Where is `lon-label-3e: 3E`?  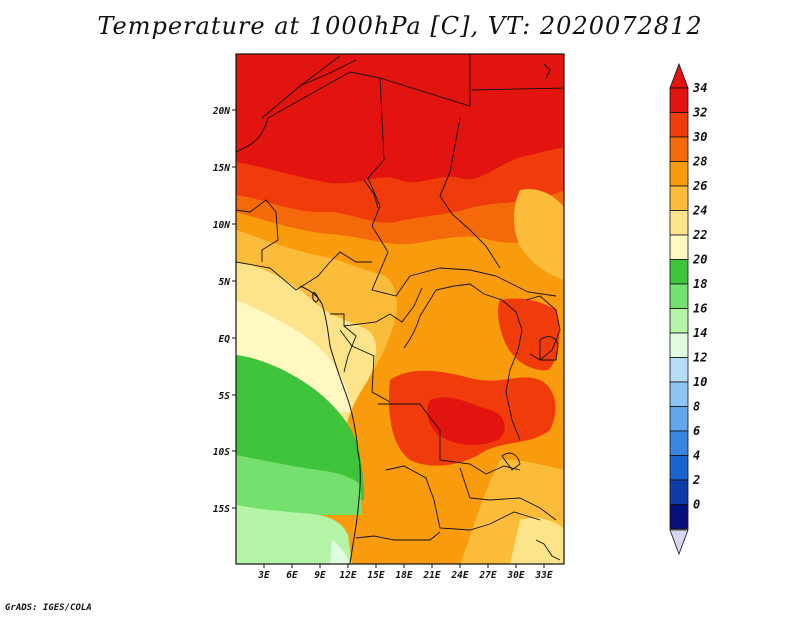 lon-label-3e: 3E is located at coordinates (263, 575).